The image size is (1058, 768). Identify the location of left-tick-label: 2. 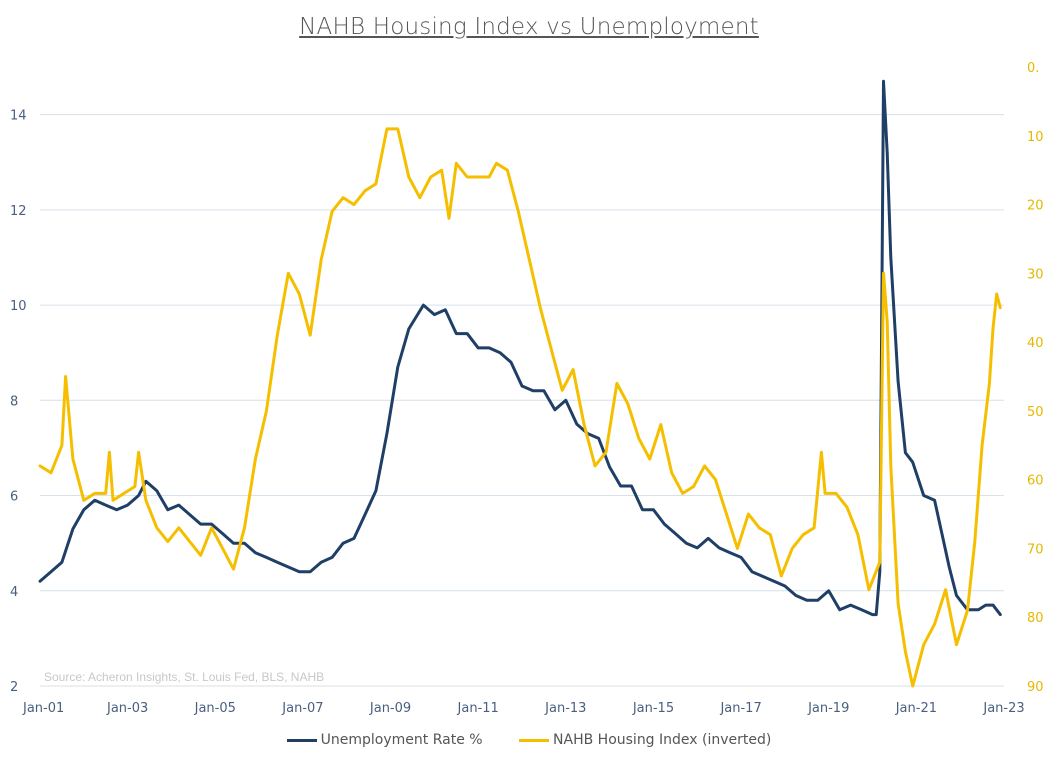
(14, 687).